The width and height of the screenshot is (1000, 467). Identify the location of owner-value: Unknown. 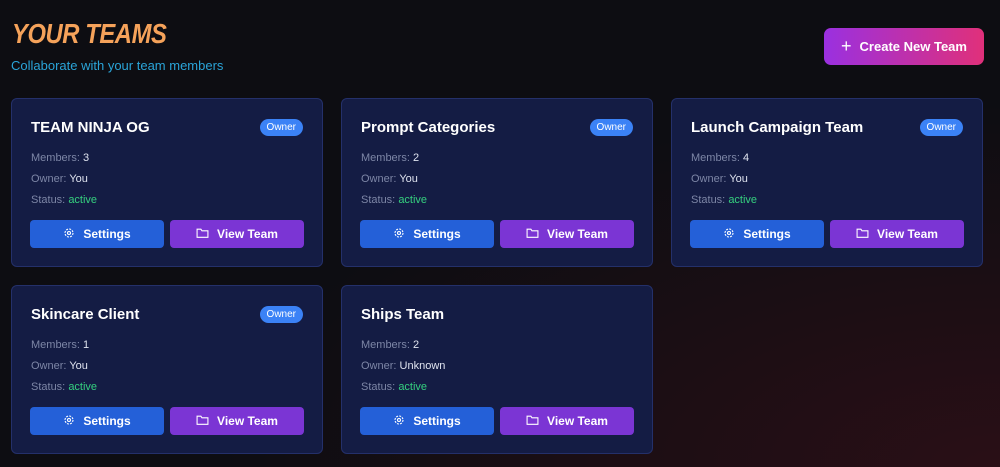
(422, 366).